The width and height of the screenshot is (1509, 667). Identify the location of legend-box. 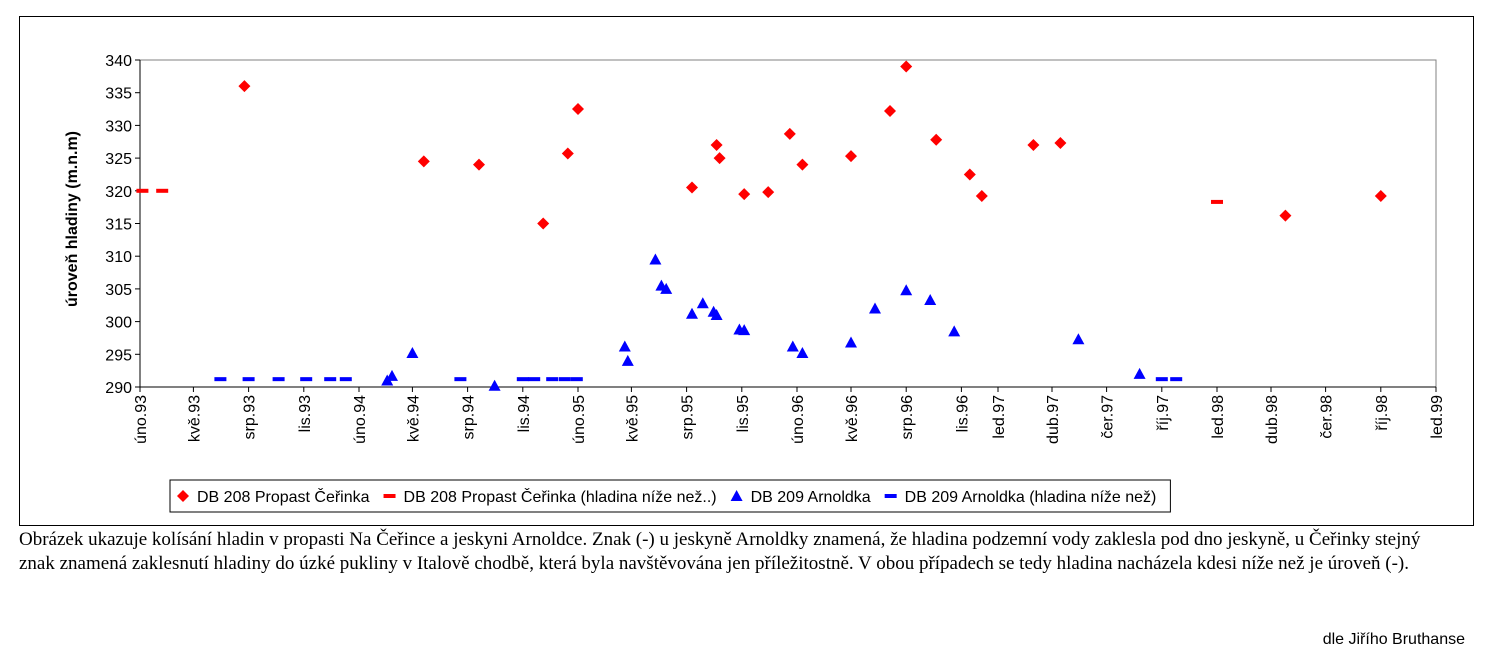
(670, 496).